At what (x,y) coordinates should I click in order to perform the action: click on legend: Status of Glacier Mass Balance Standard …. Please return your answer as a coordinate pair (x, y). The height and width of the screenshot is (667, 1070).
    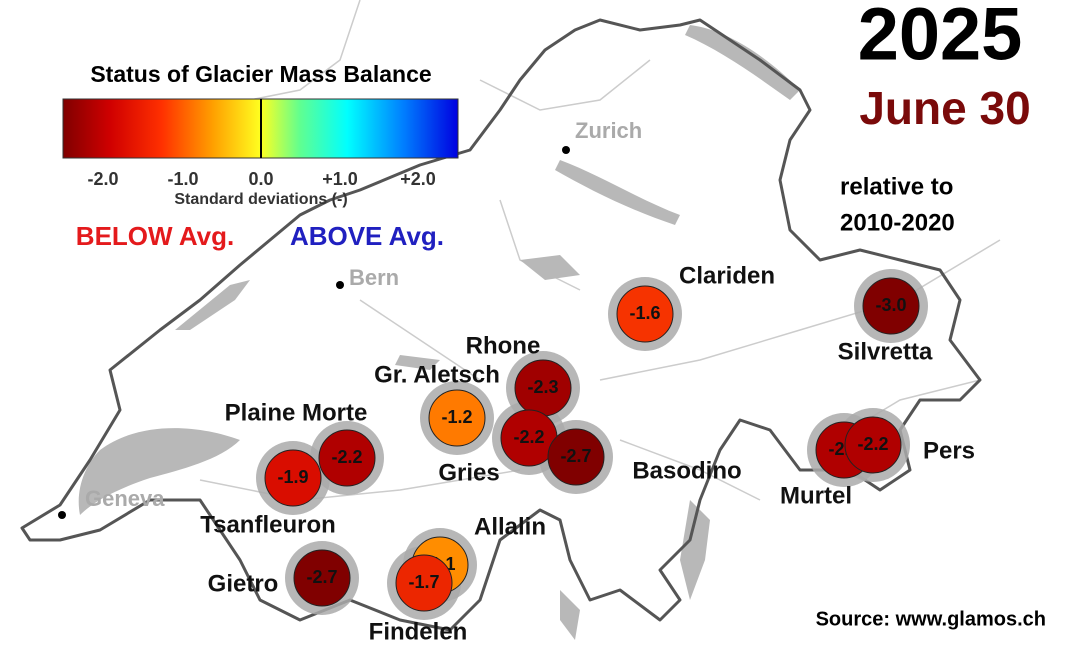
    Looking at the image, I should click on (260, 156).